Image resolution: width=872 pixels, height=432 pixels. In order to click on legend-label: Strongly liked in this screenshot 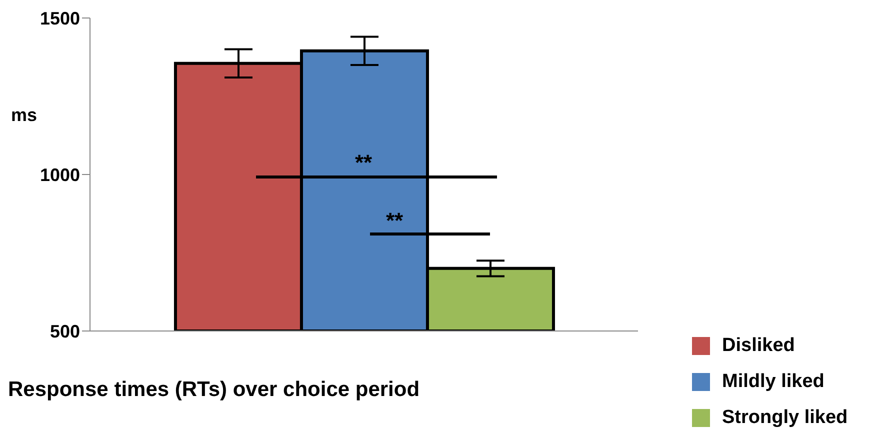, I will do `click(785, 418)`.